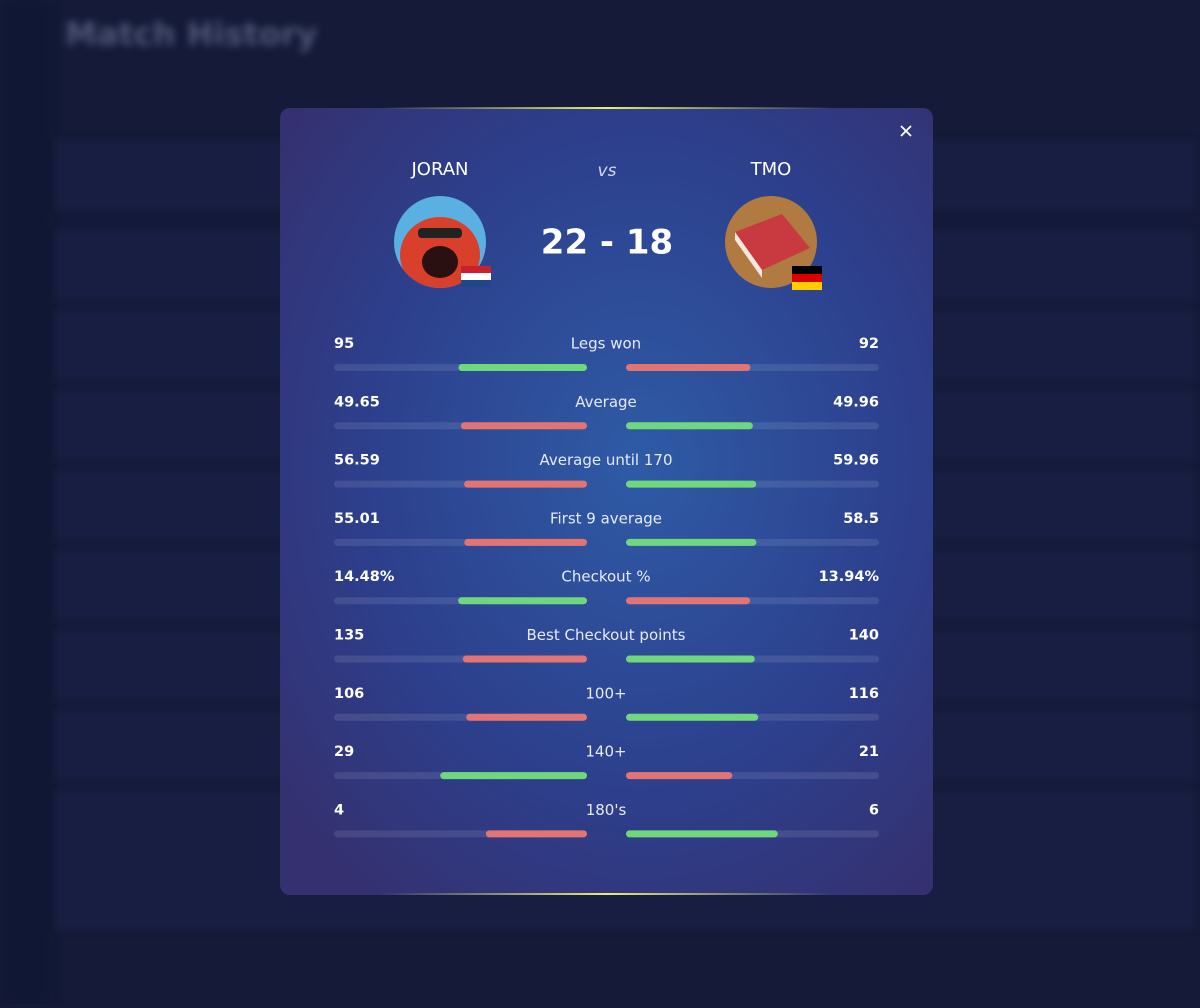 The image size is (1200, 1008). I want to click on stat-label: Legs won, so click(606, 344).